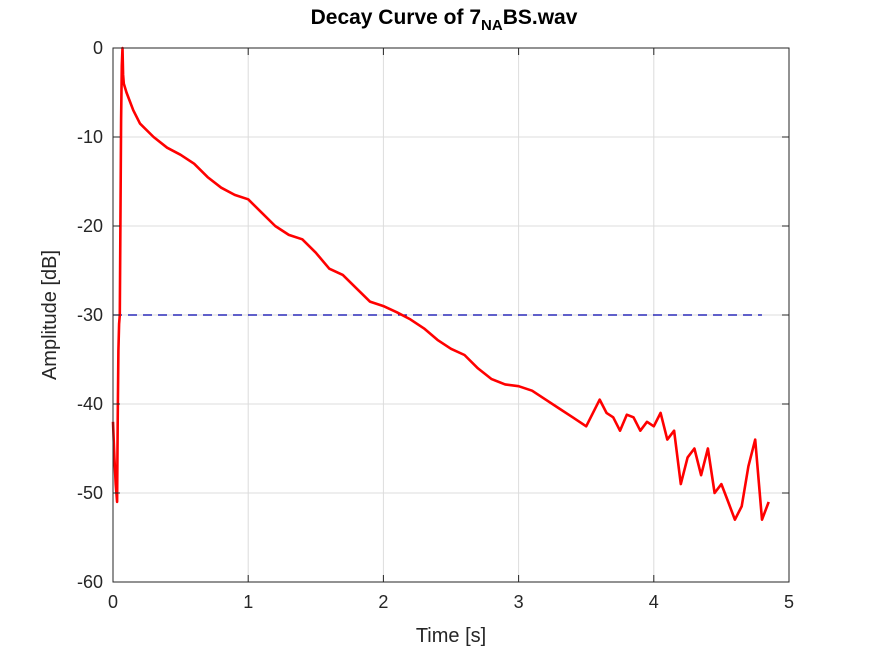 The width and height of the screenshot is (872, 654). I want to click on chart-title: Decay Curve of 7NABS.wav, so click(444, 20).